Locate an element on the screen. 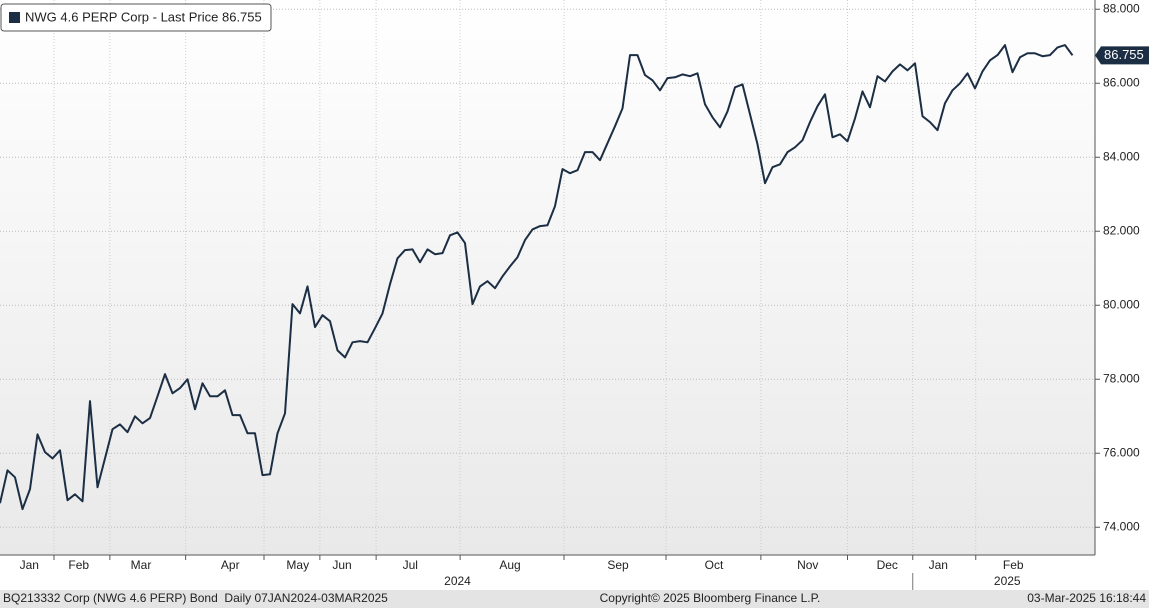  x-tick-label: Jun is located at coordinates (341, 565).